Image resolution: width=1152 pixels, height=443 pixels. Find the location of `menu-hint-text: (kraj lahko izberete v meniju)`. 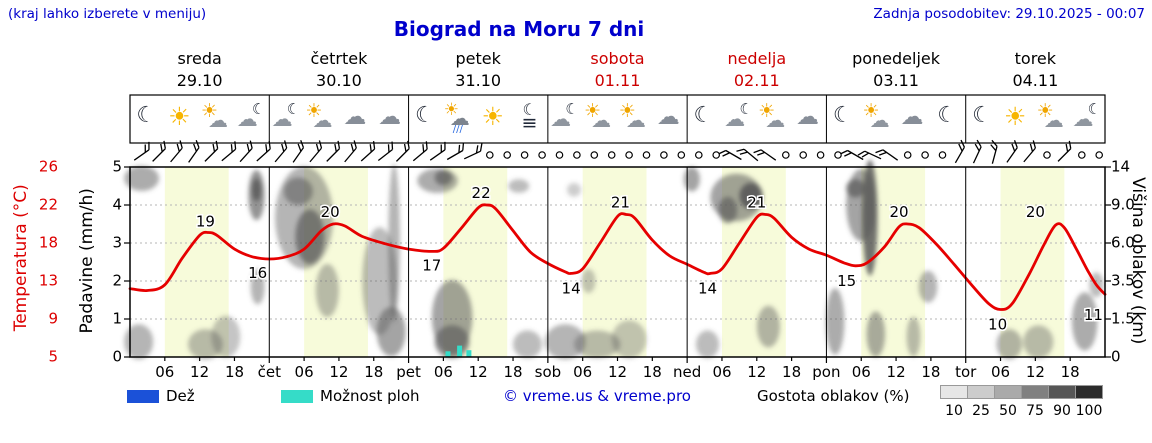

menu-hint-text: (kraj lahko izberete v meniju) is located at coordinates (107, 14).